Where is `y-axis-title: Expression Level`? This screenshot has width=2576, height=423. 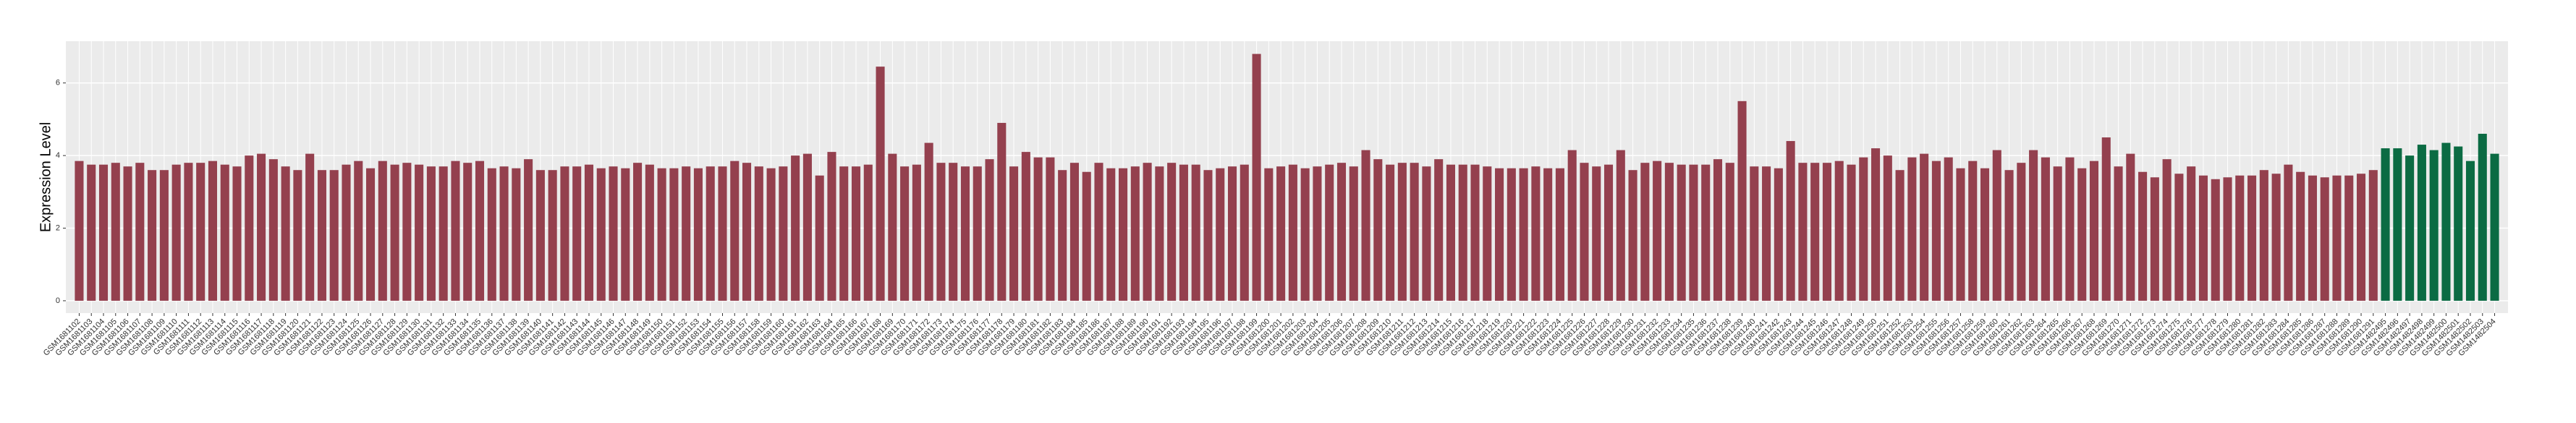 y-axis-title: Expression Level is located at coordinates (46, 177).